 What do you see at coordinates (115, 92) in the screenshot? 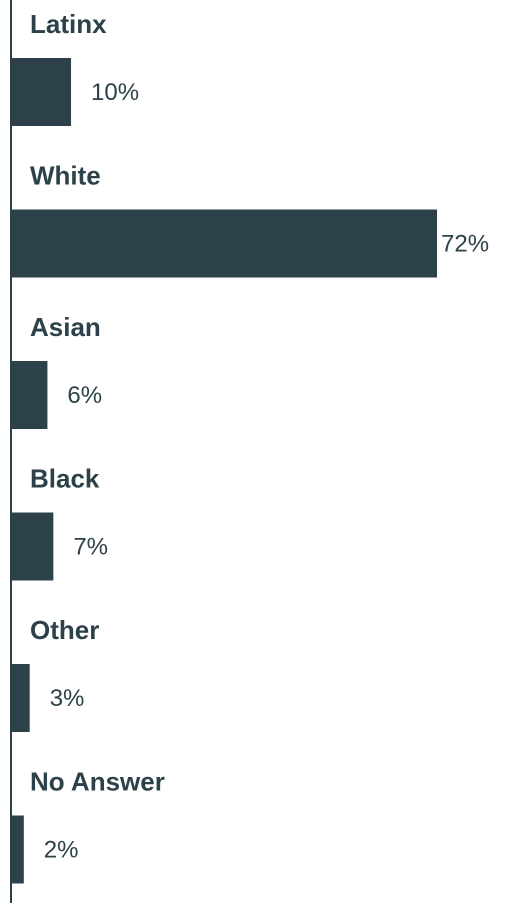
I see `value-label-latinx: 10%` at bounding box center [115, 92].